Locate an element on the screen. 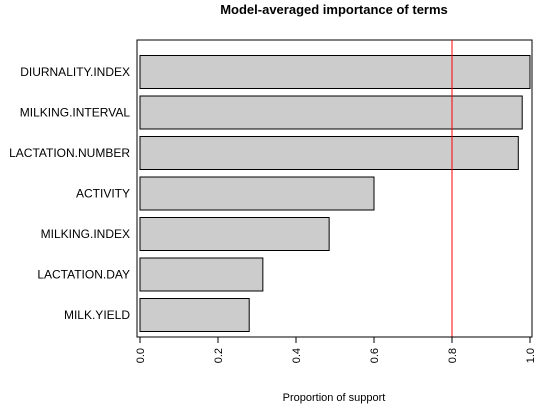 This screenshot has width=536, height=407. bar-milking-index is located at coordinates (234, 234).